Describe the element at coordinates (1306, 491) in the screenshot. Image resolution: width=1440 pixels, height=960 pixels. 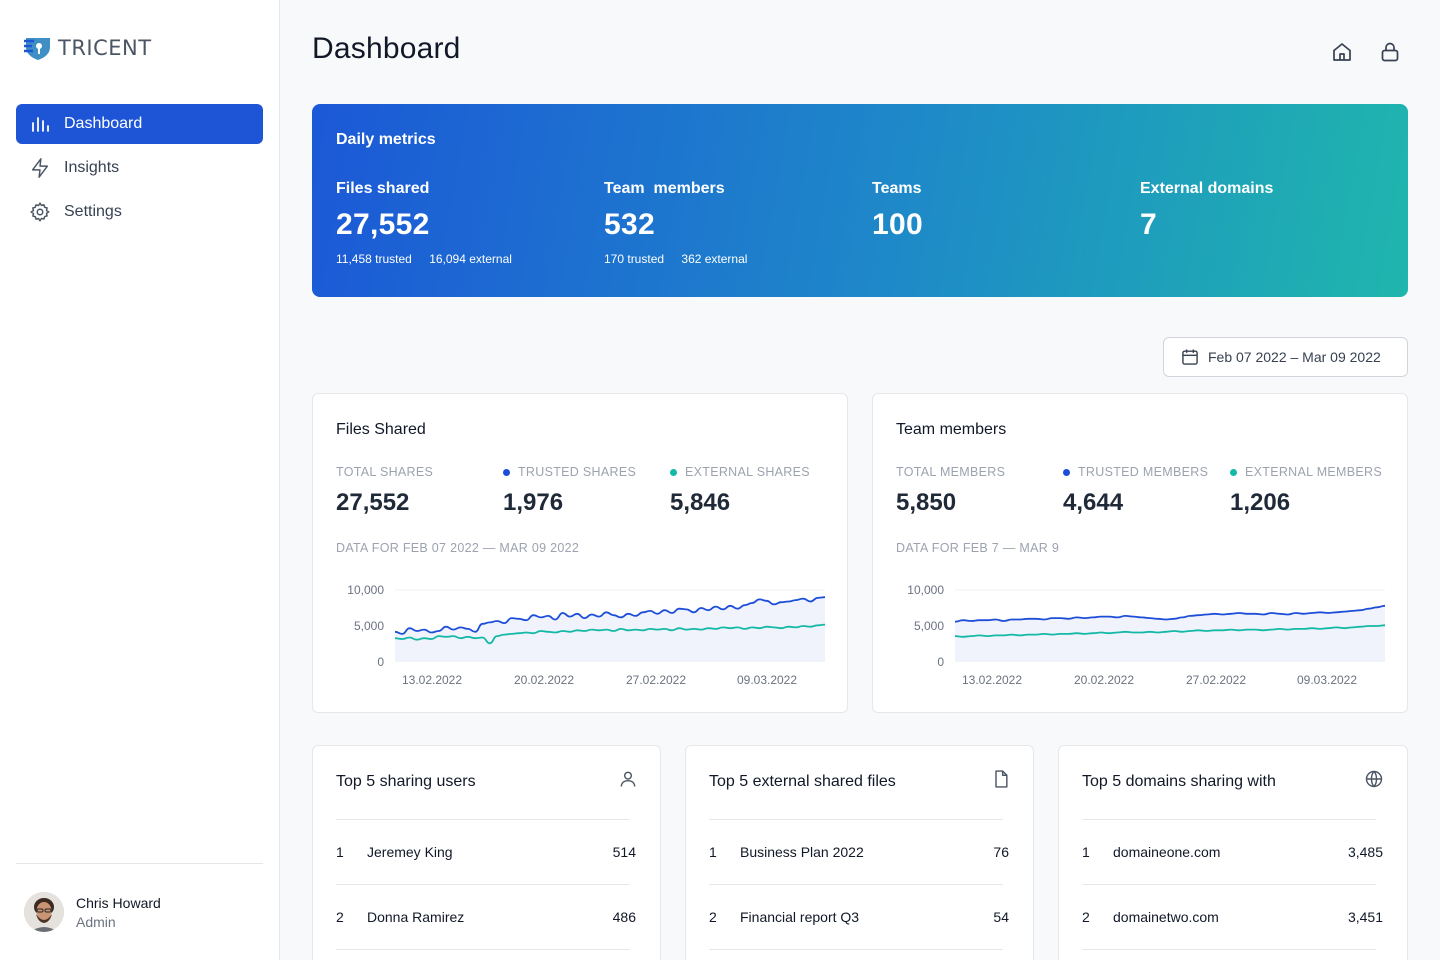
I see `stat-external-members: EXTERNAL MEMBERS 1,206` at that location.